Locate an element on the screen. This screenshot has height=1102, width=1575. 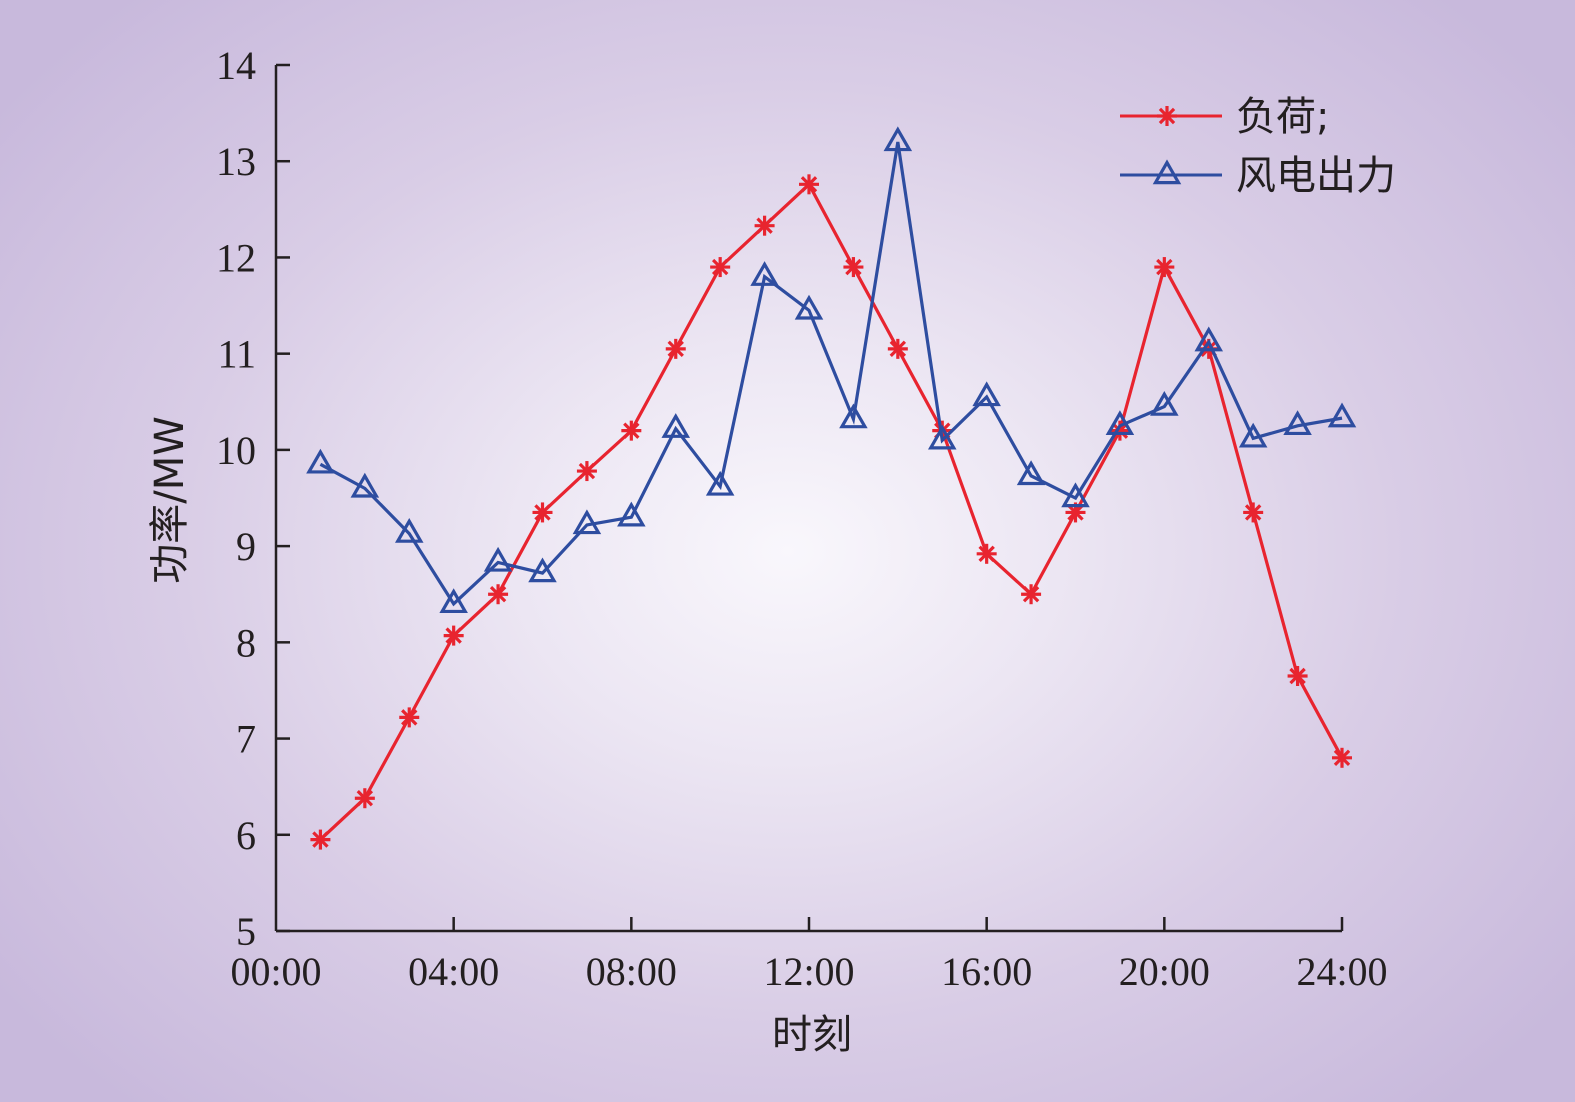
x-tick-label: 00:00 is located at coordinates (275, 971).